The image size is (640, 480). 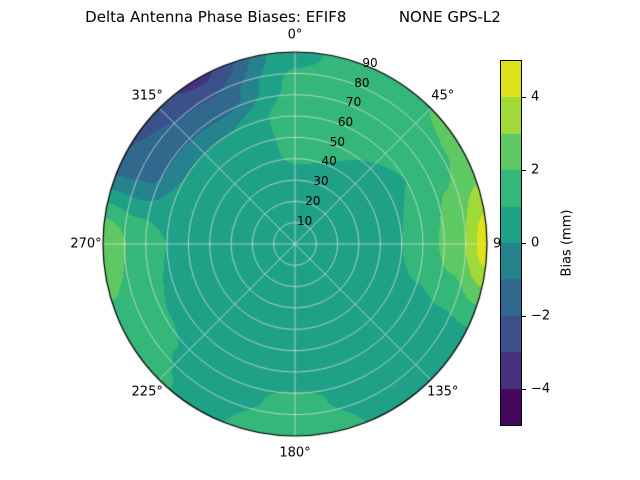 What do you see at coordinates (535, 170) in the screenshot?
I see `colorbar-tick-label-2: 2` at bounding box center [535, 170].